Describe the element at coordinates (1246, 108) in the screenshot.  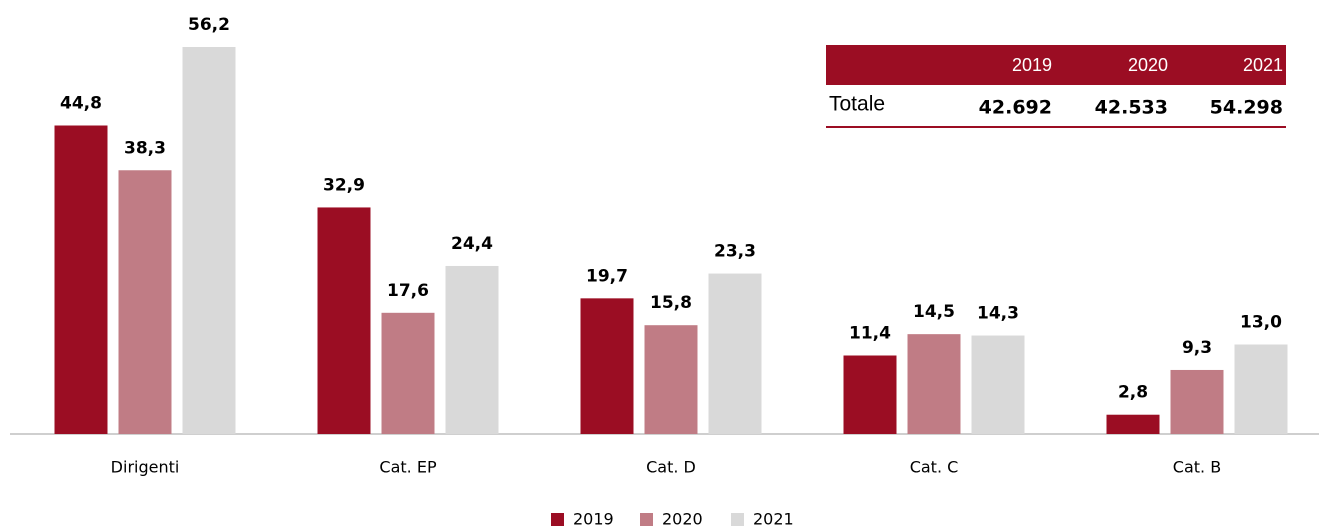
I see `table-cell: 54.298` at that location.